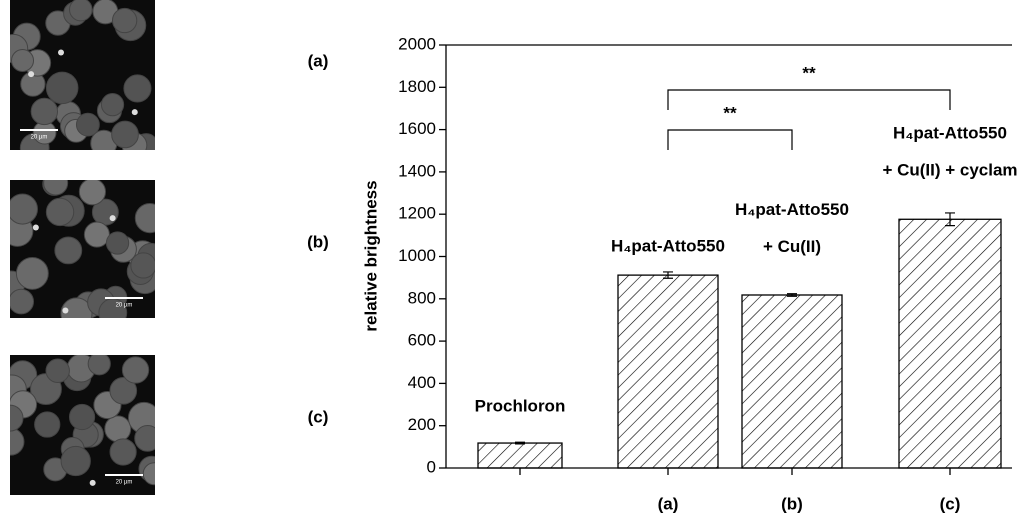 Image resolution: width=1020 pixels, height=518 pixels. What do you see at coordinates (422, 340) in the screenshot?
I see `y-tick-label: 600` at bounding box center [422, 340].